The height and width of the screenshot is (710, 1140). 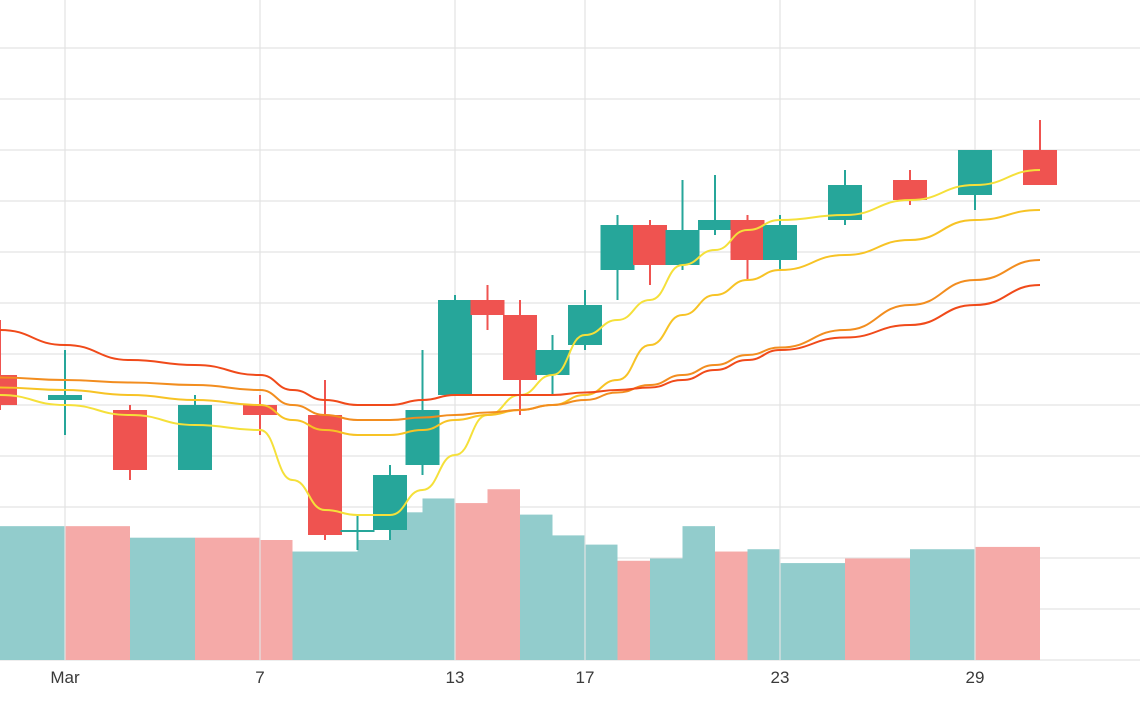 I want to click on x-tick-label: 7, so click(x=259, y=677).